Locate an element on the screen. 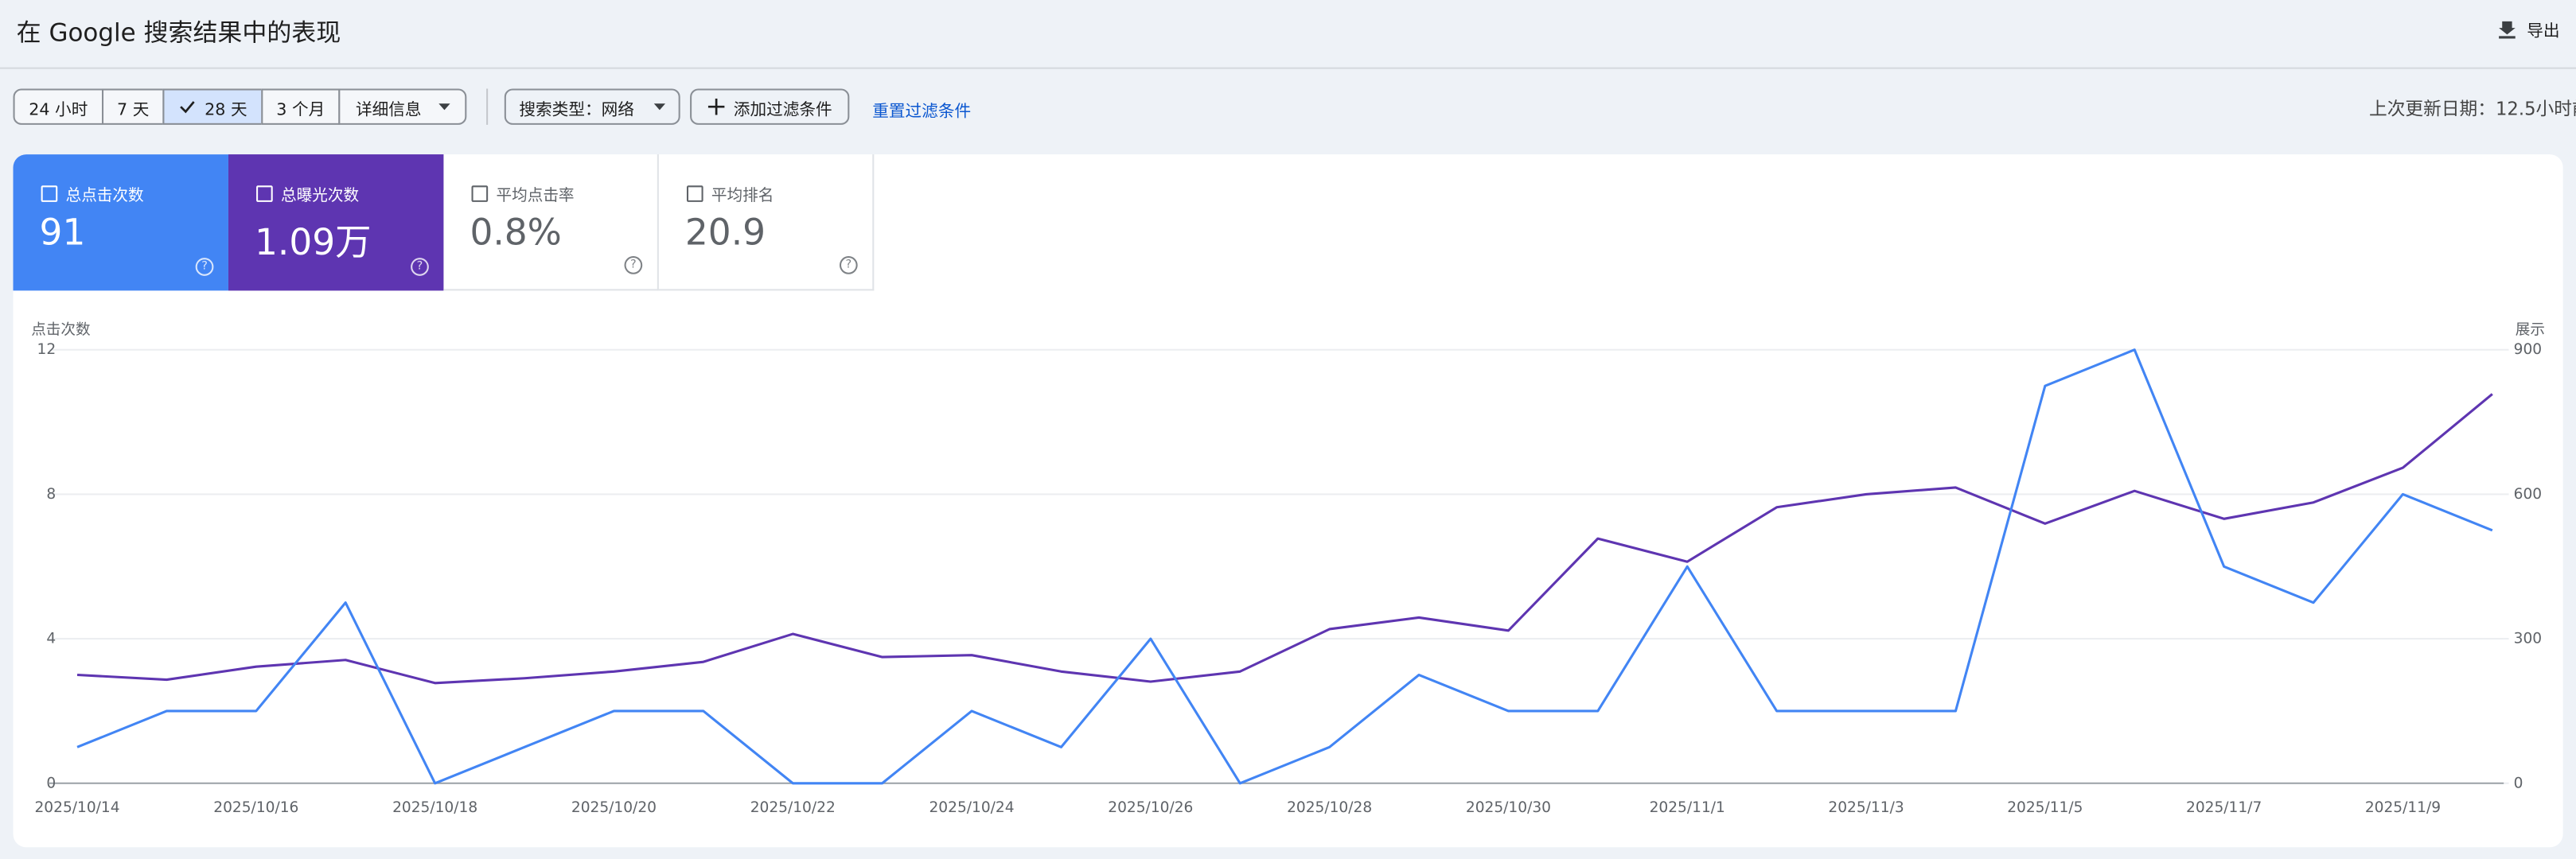 The width and height of the screenshot is (2576, 859). search-type-dropdown: 搜索类型：网络 is located at coordinates (592, 106).